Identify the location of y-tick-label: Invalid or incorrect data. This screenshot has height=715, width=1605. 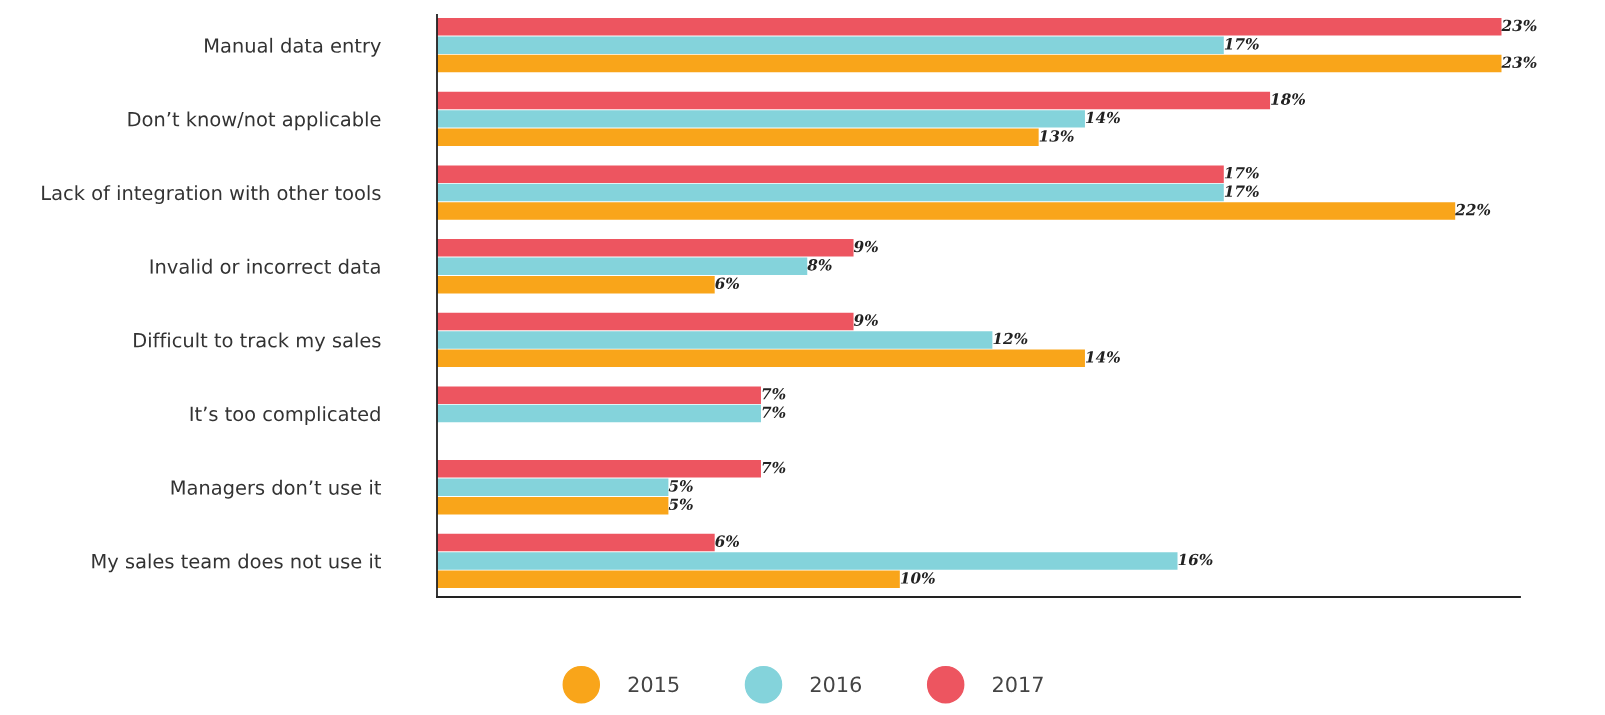
(265, 266).